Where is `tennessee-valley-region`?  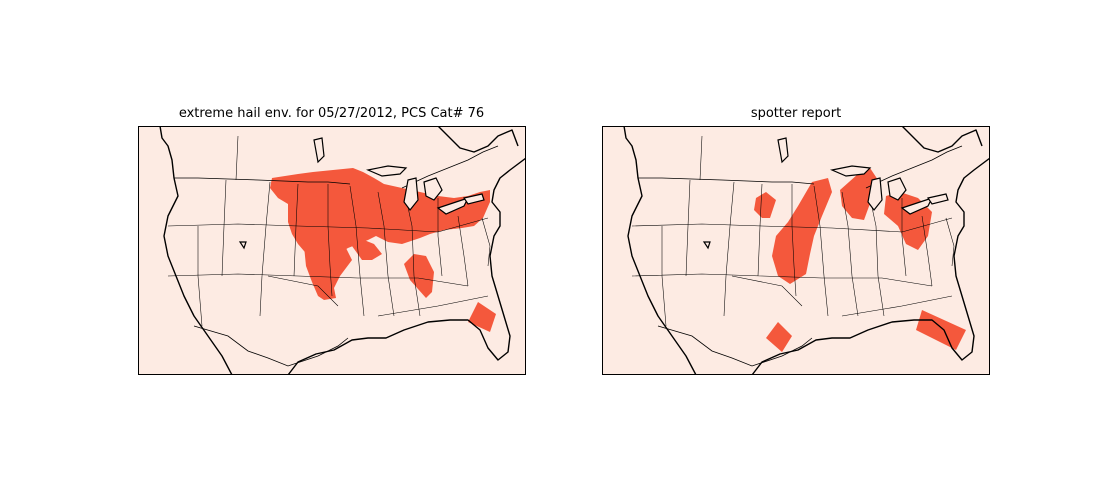 tennessee-valley-region is located at coordinates (419, 276).